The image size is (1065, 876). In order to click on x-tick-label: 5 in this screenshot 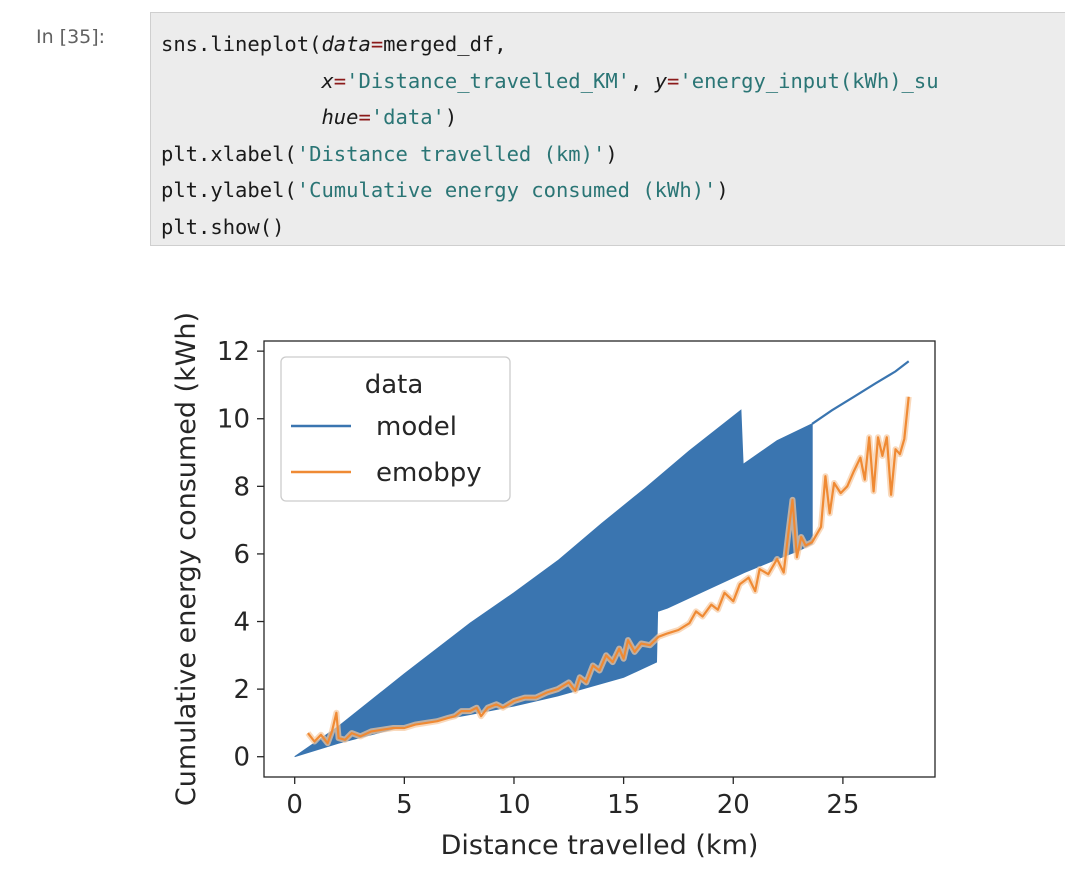, I will do `click(404, 805)`.